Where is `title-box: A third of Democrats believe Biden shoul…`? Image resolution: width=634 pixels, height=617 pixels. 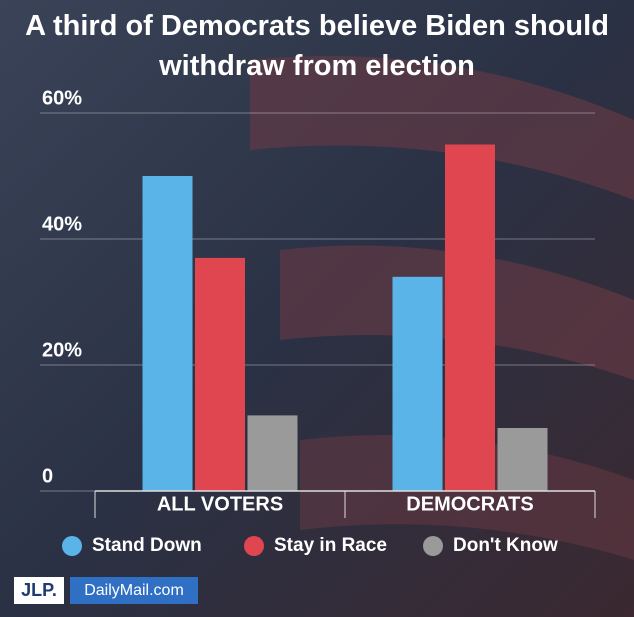 title-box: A third of Democrats believe Biden shoul… is located at coordinates (317, 46).